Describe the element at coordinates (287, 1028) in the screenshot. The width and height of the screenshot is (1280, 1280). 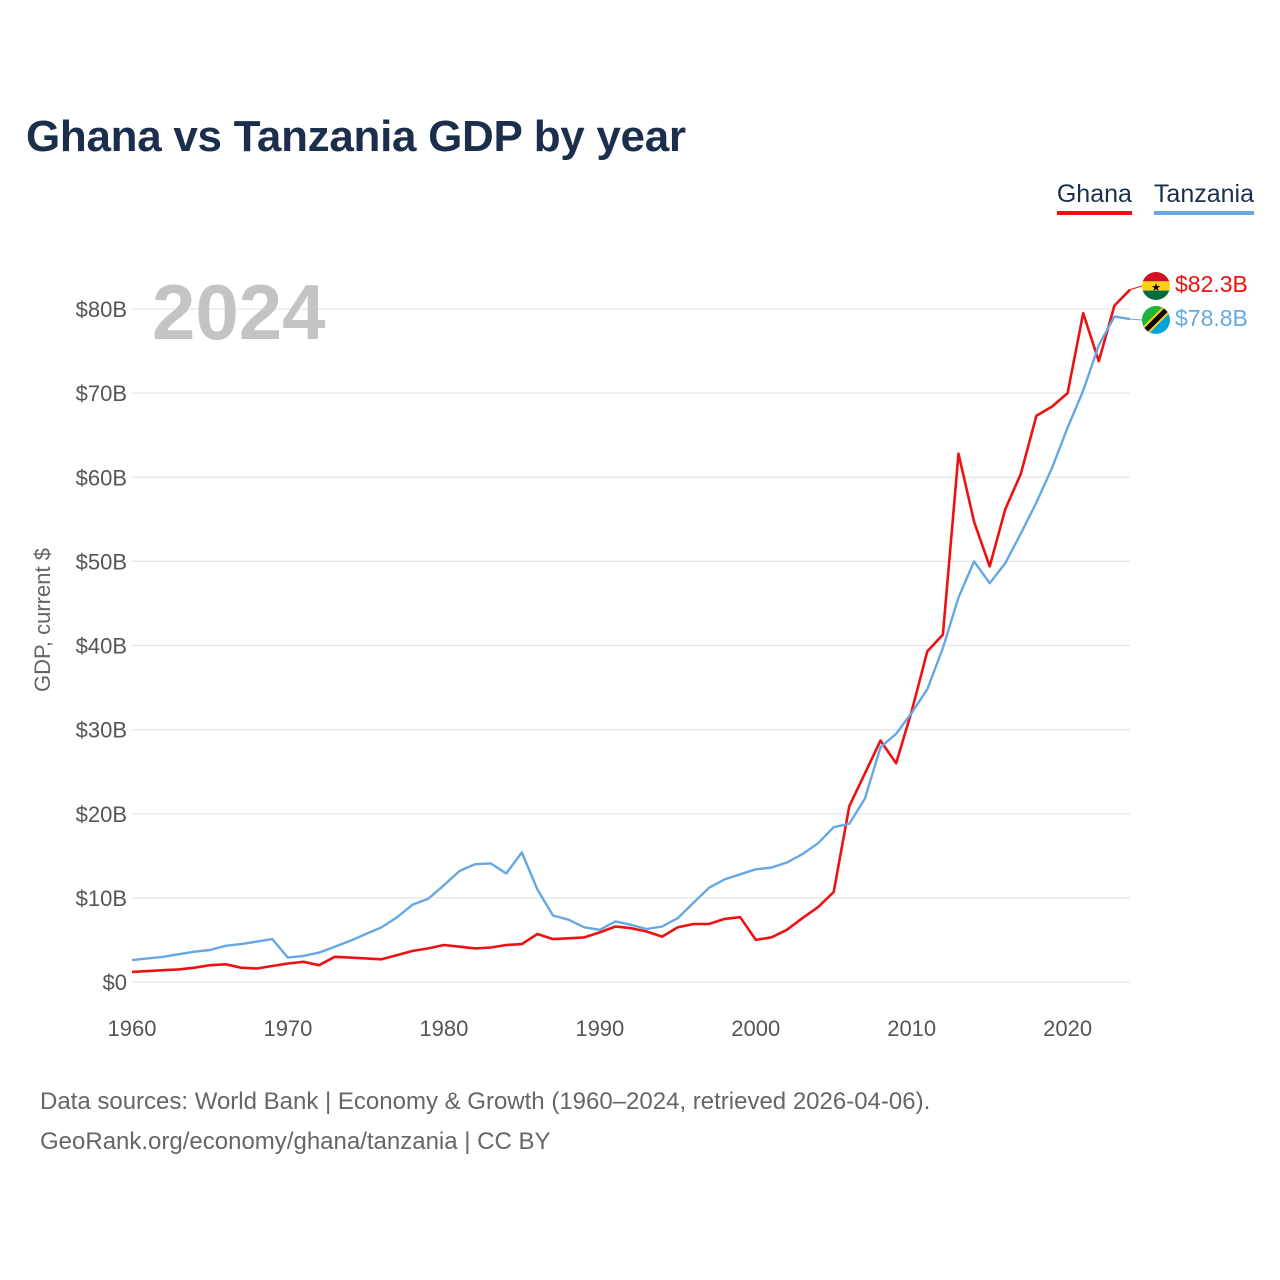
I see `x-tick-label: 1970` at that location.